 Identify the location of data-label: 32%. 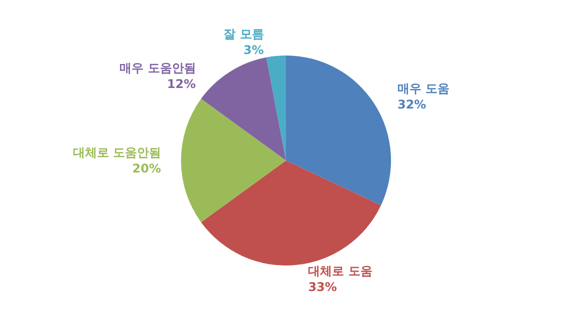
(411, 105).